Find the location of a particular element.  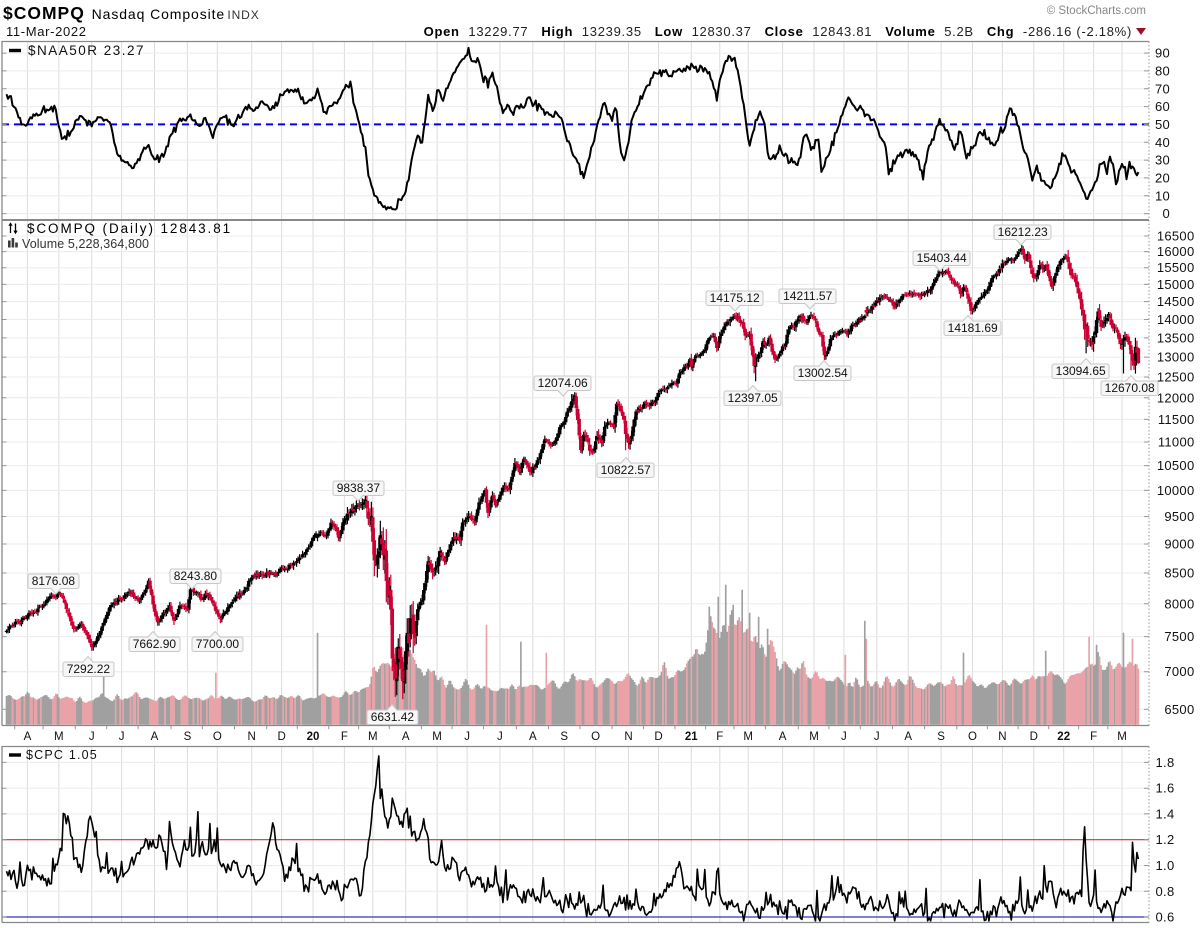

svg-text: $NAA50R 23.27 is located at coordinates (86, 50).